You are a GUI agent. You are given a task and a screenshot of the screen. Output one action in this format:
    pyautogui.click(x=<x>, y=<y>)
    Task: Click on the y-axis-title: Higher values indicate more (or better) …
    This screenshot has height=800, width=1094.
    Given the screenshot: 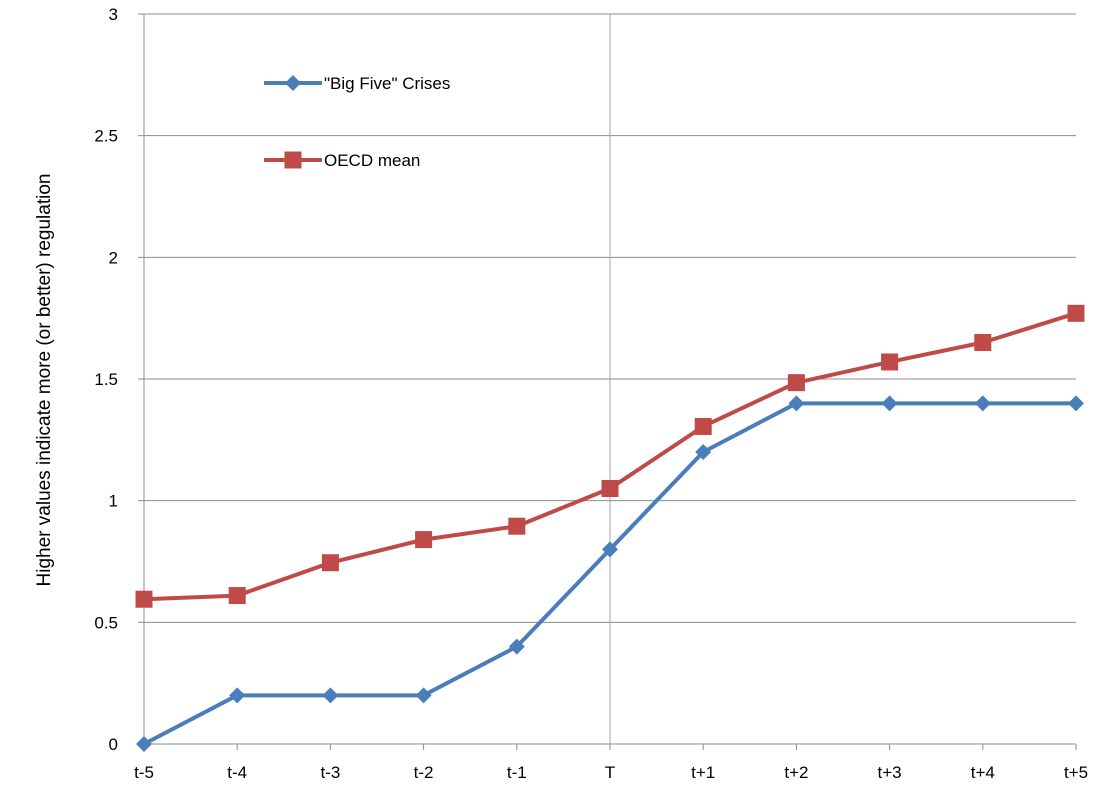 What is the action you would take?
    pyautogui.click(x=44, y=380)
    